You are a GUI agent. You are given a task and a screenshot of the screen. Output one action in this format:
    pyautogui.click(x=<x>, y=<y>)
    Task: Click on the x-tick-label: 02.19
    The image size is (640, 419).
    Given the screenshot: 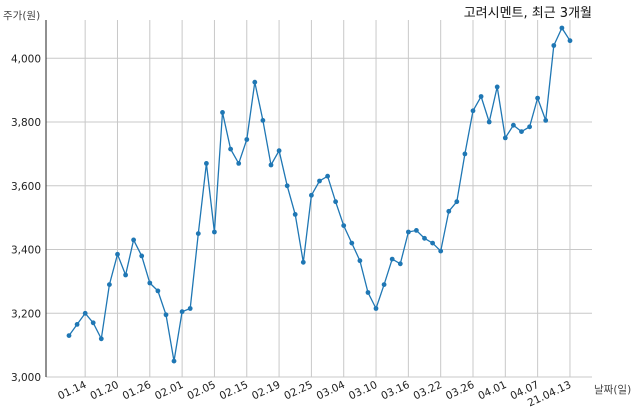 What is the action you would take?
    pyautogui.click(x=266, y=391)
    